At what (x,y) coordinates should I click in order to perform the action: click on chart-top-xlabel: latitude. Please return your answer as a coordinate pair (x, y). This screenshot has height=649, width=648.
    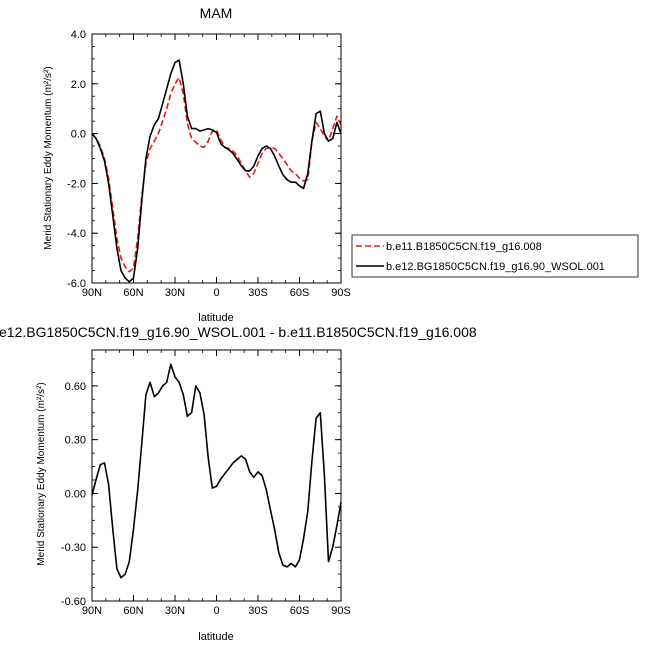
    Looking at the image, I should click on (215, 318).